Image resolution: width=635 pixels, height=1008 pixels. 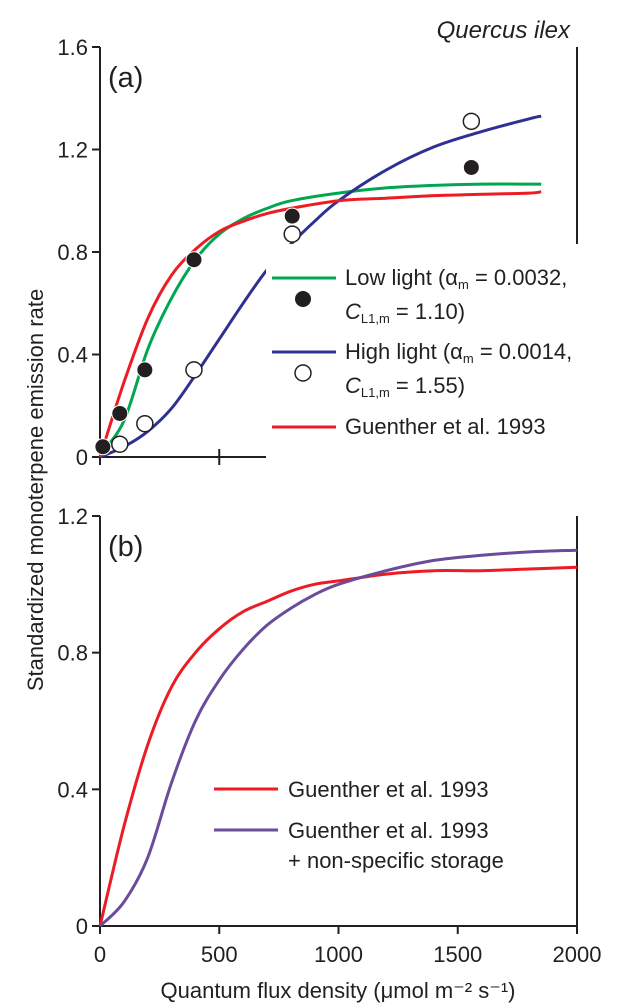 I want to click on species-title: Quercus ilex, so click(x=504, y=30).